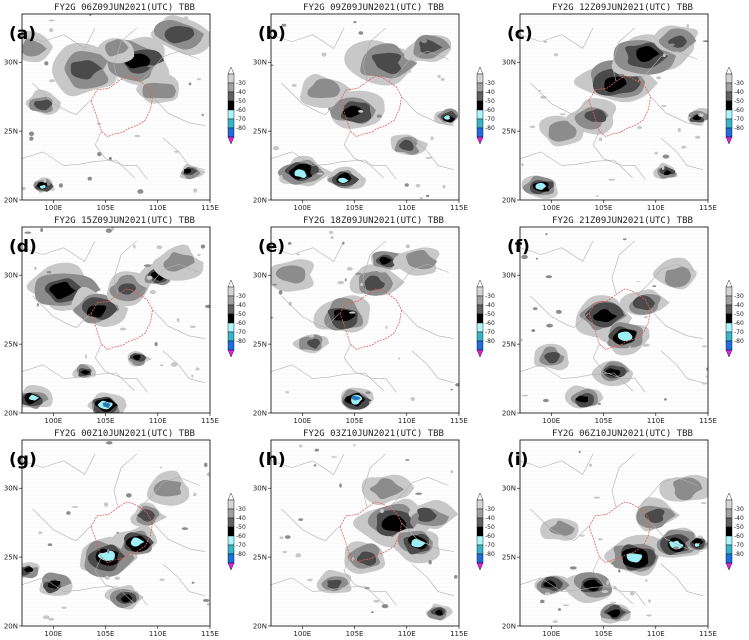 The height and width of the screenshot is (640, 749). Describe the element at coordinates (509, 63) in the screenshot. I see `lat-tick-label: 30N` at that location.